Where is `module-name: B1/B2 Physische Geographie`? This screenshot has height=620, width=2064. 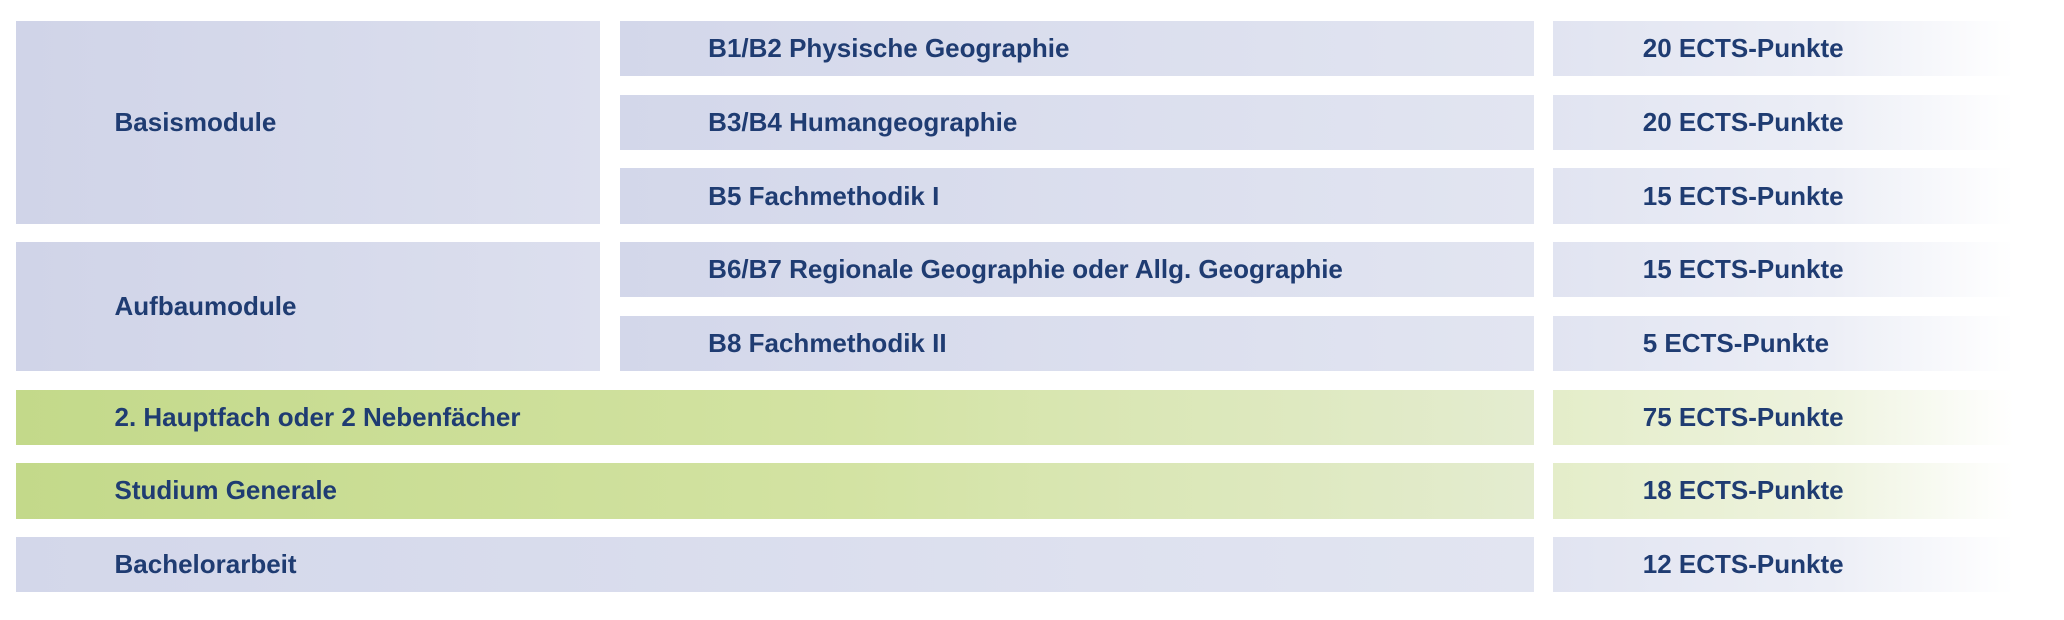
module-name: B1/B2 Physische Geographie is located at coordinates (1076, 49).